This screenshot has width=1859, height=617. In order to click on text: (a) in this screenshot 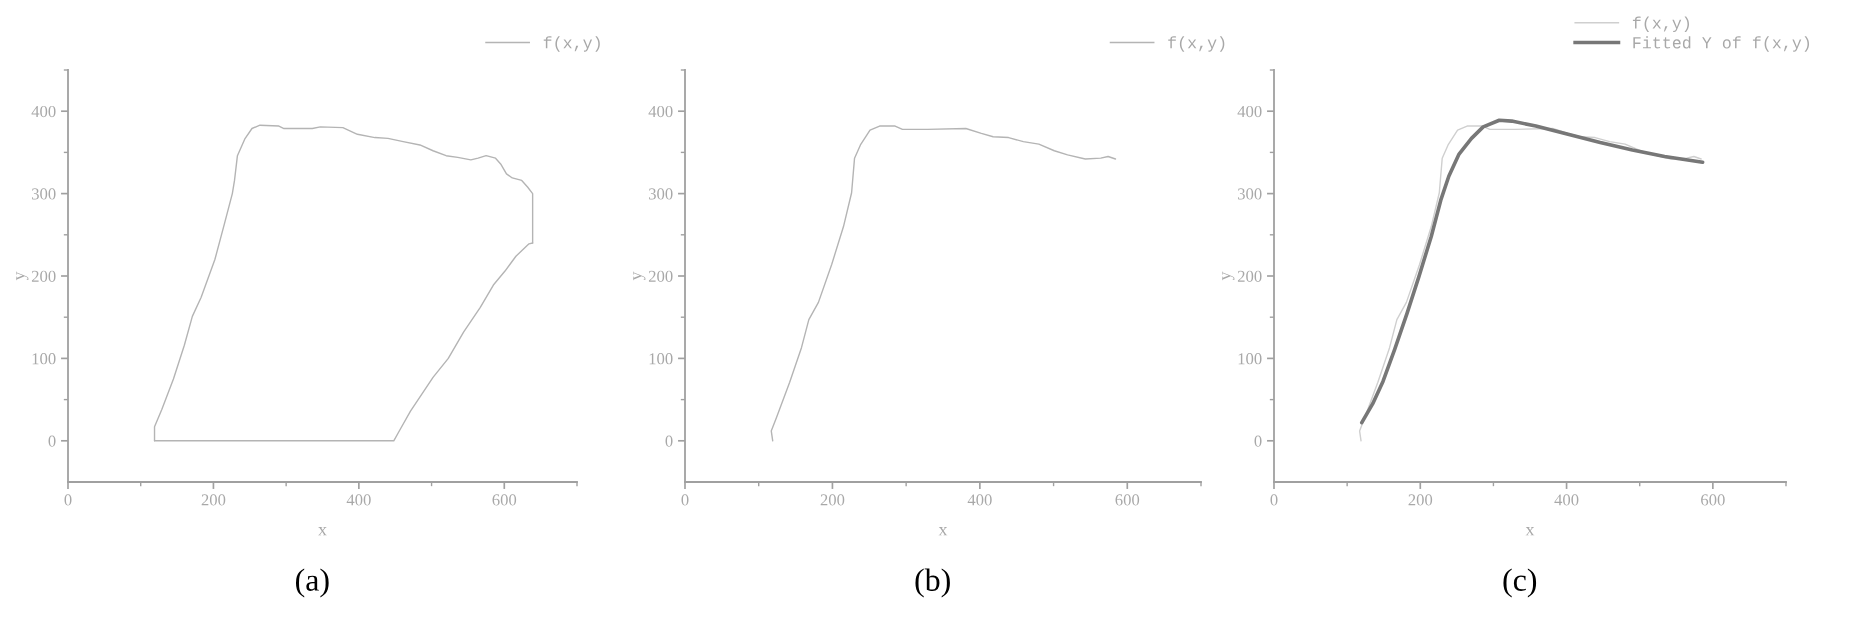, I will do `click(312, 583)`.